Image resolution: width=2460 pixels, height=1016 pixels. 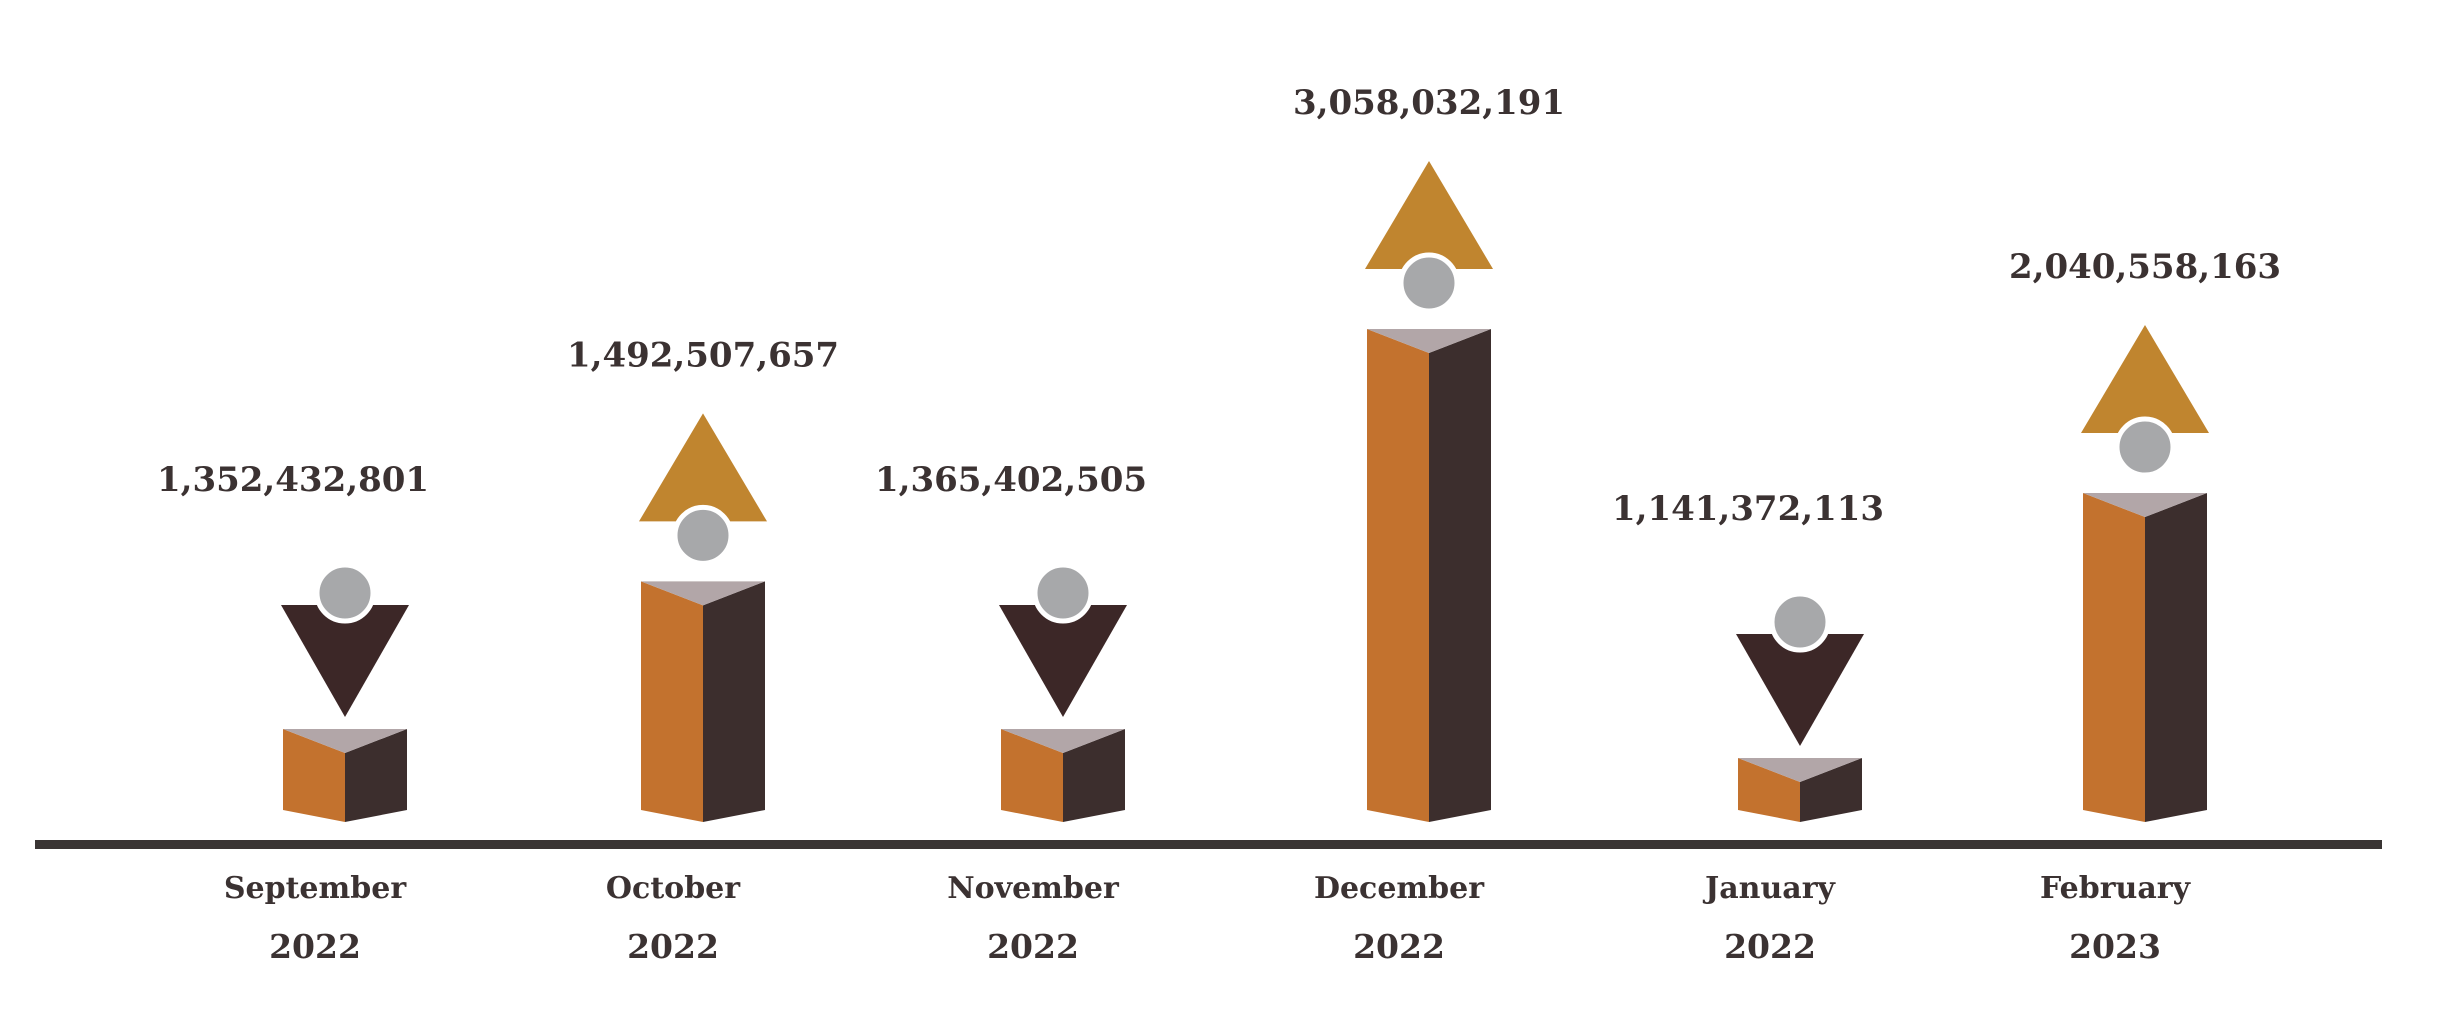 What do you see at coordinates (1208, 844) in the screenshot?
I see `baseline` at bounding box center [1208, 844].